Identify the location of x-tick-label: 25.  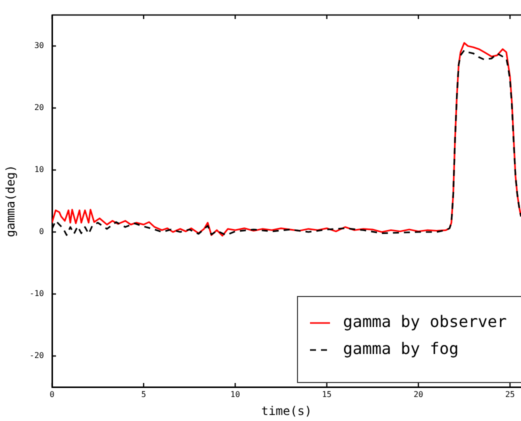
(510, 394).